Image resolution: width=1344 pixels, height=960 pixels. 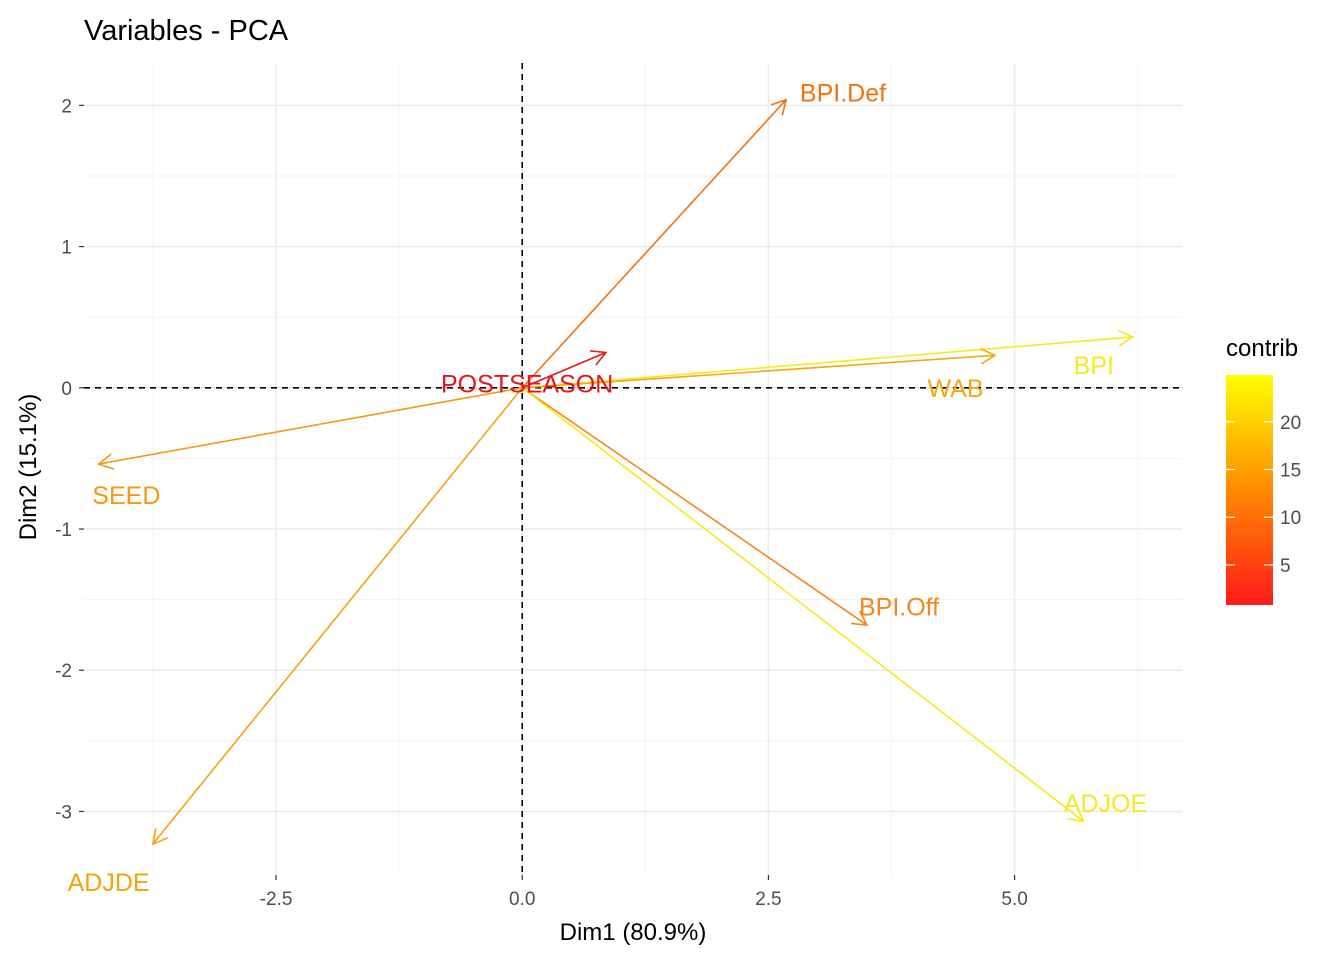 What do you see at coordinates (1290, 470) in the screenshot?
I see `legend-tick-label: 15` at bounding box center [1290, 470].